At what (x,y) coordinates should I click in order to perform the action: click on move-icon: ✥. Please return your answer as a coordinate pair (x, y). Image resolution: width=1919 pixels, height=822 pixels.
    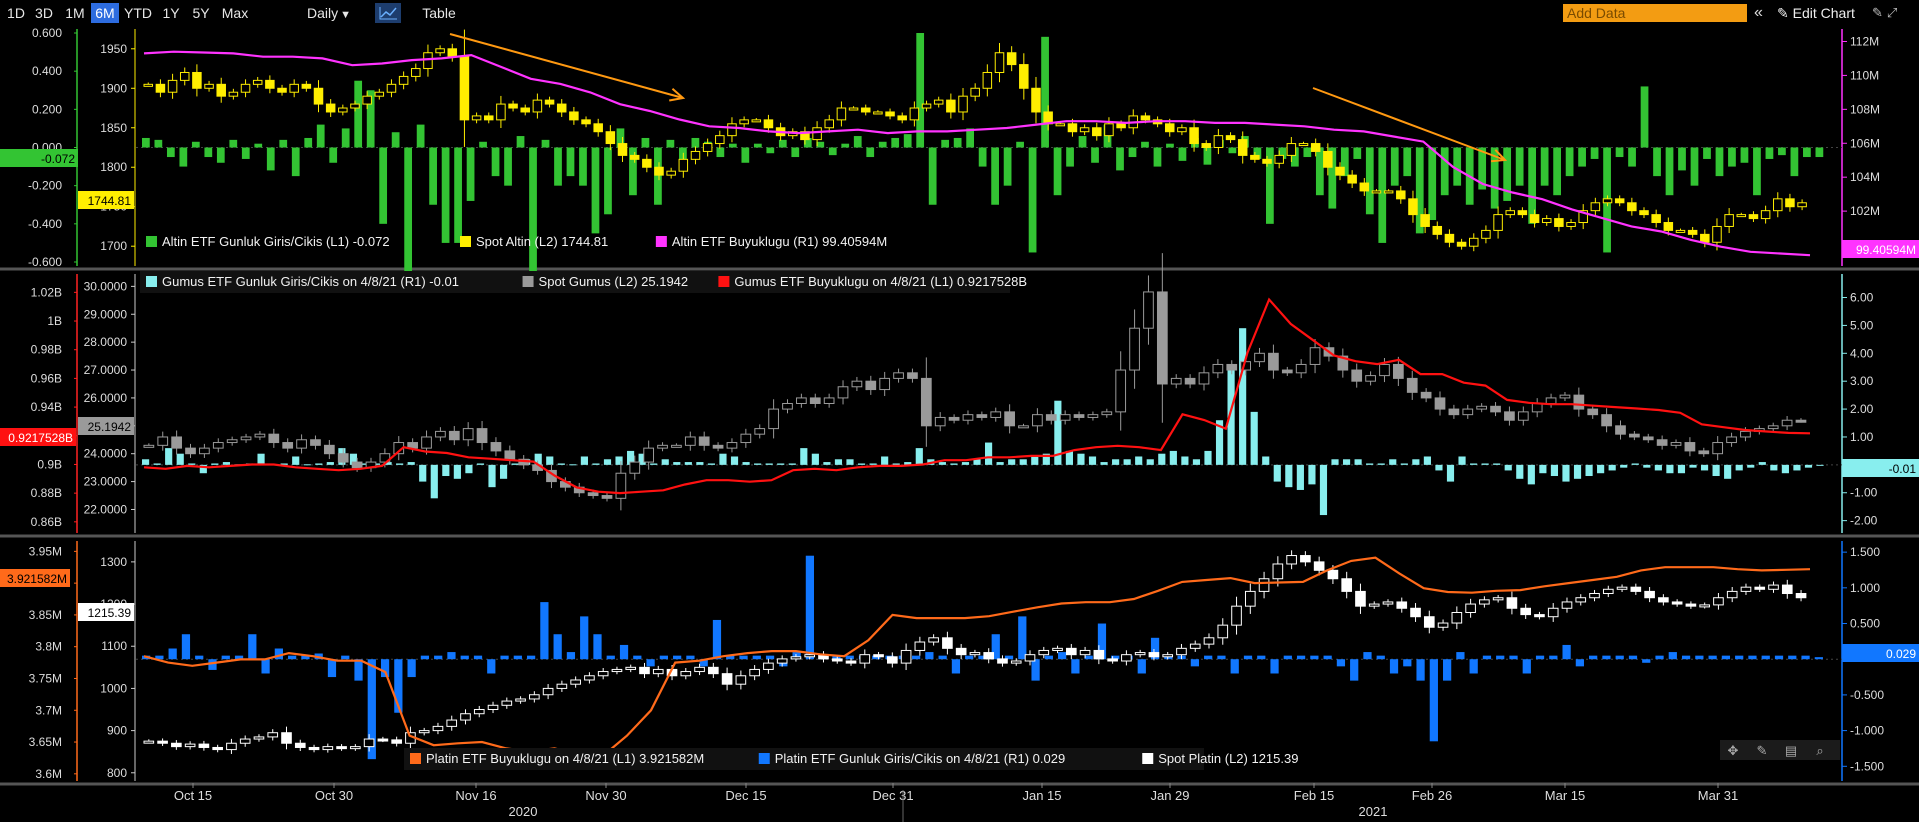
    Looking at the image, I should click on (1733, 750).